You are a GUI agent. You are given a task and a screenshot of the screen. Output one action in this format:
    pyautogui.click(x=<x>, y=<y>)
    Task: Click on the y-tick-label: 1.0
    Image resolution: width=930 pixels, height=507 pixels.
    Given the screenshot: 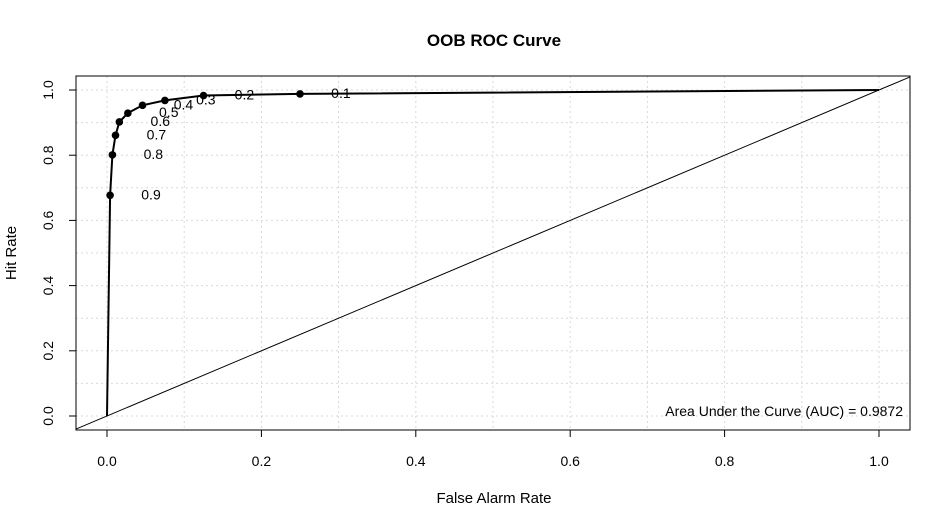 What is the action you would take?
    pyautogui.click(x=48, y=90)
    